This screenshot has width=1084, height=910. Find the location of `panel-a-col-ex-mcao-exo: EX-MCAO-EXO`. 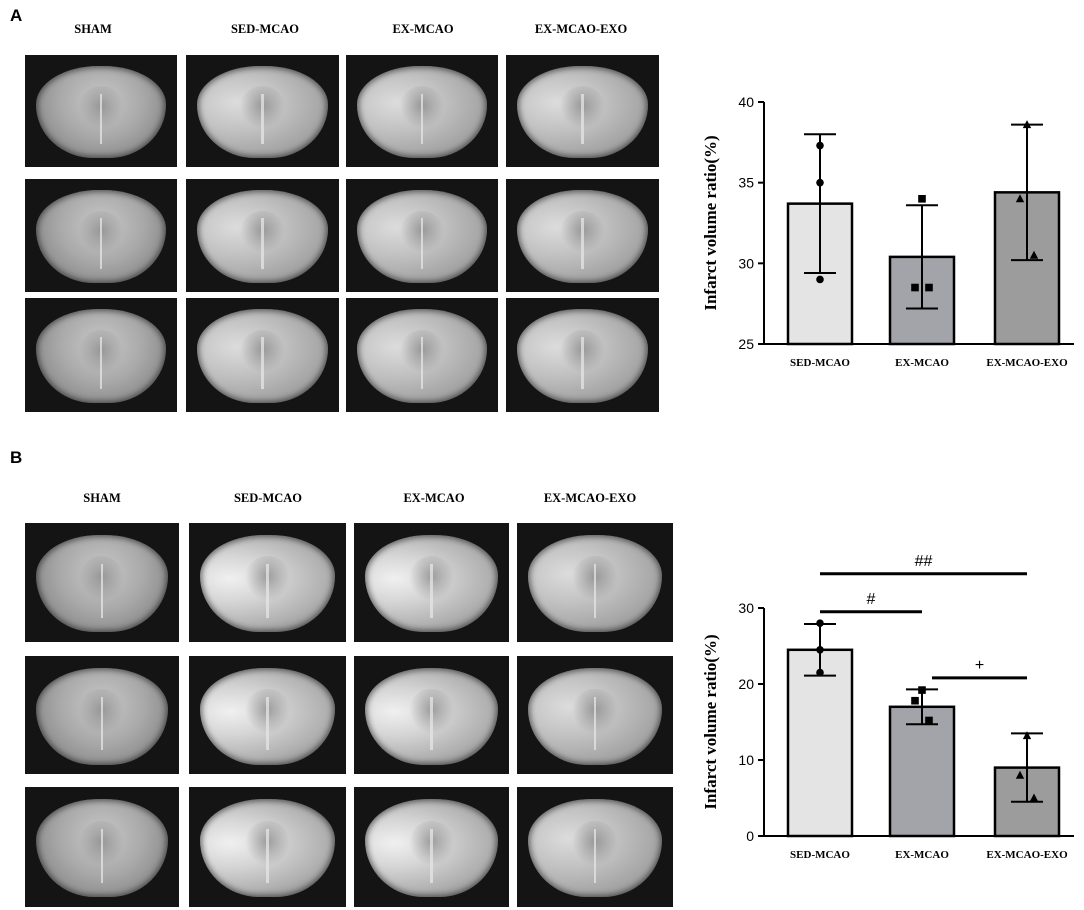

panel-a-col-ex-mcao-exo: EX-MCAO-EXO is located at coordinates (581, 29).